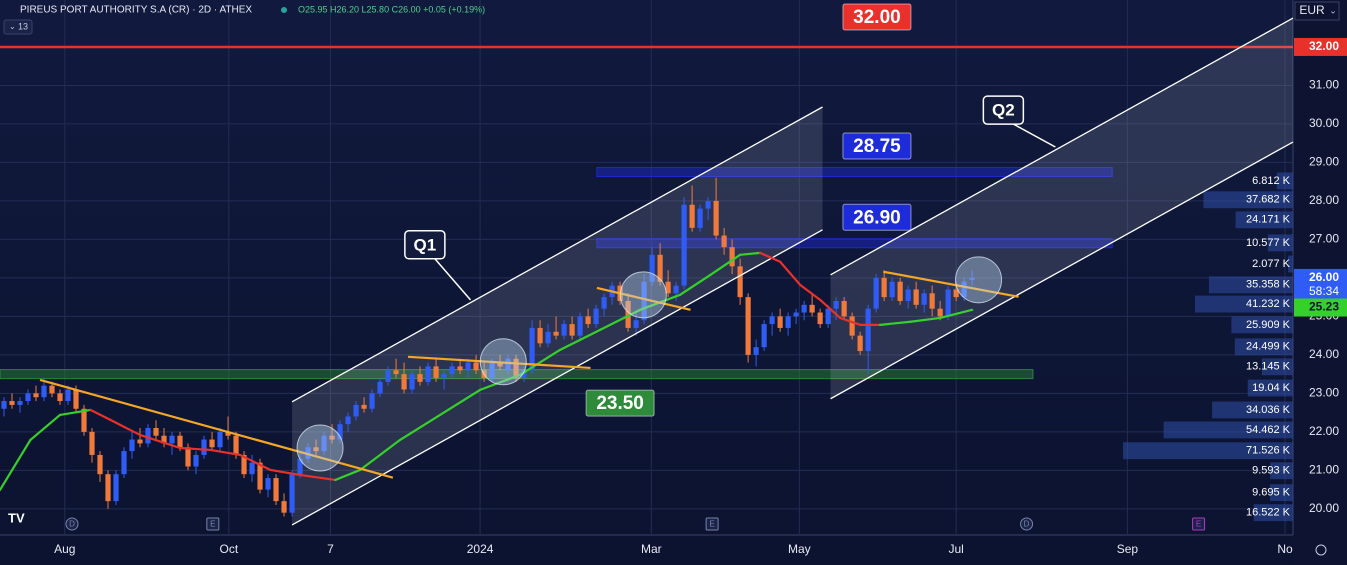 Image resolution: width=1347 pixels, height=565 pixels. What do you see at coordinates (955, 549) in the screenshot?
I see `x-tick-label: Jul` at bounding box center [955, 549].